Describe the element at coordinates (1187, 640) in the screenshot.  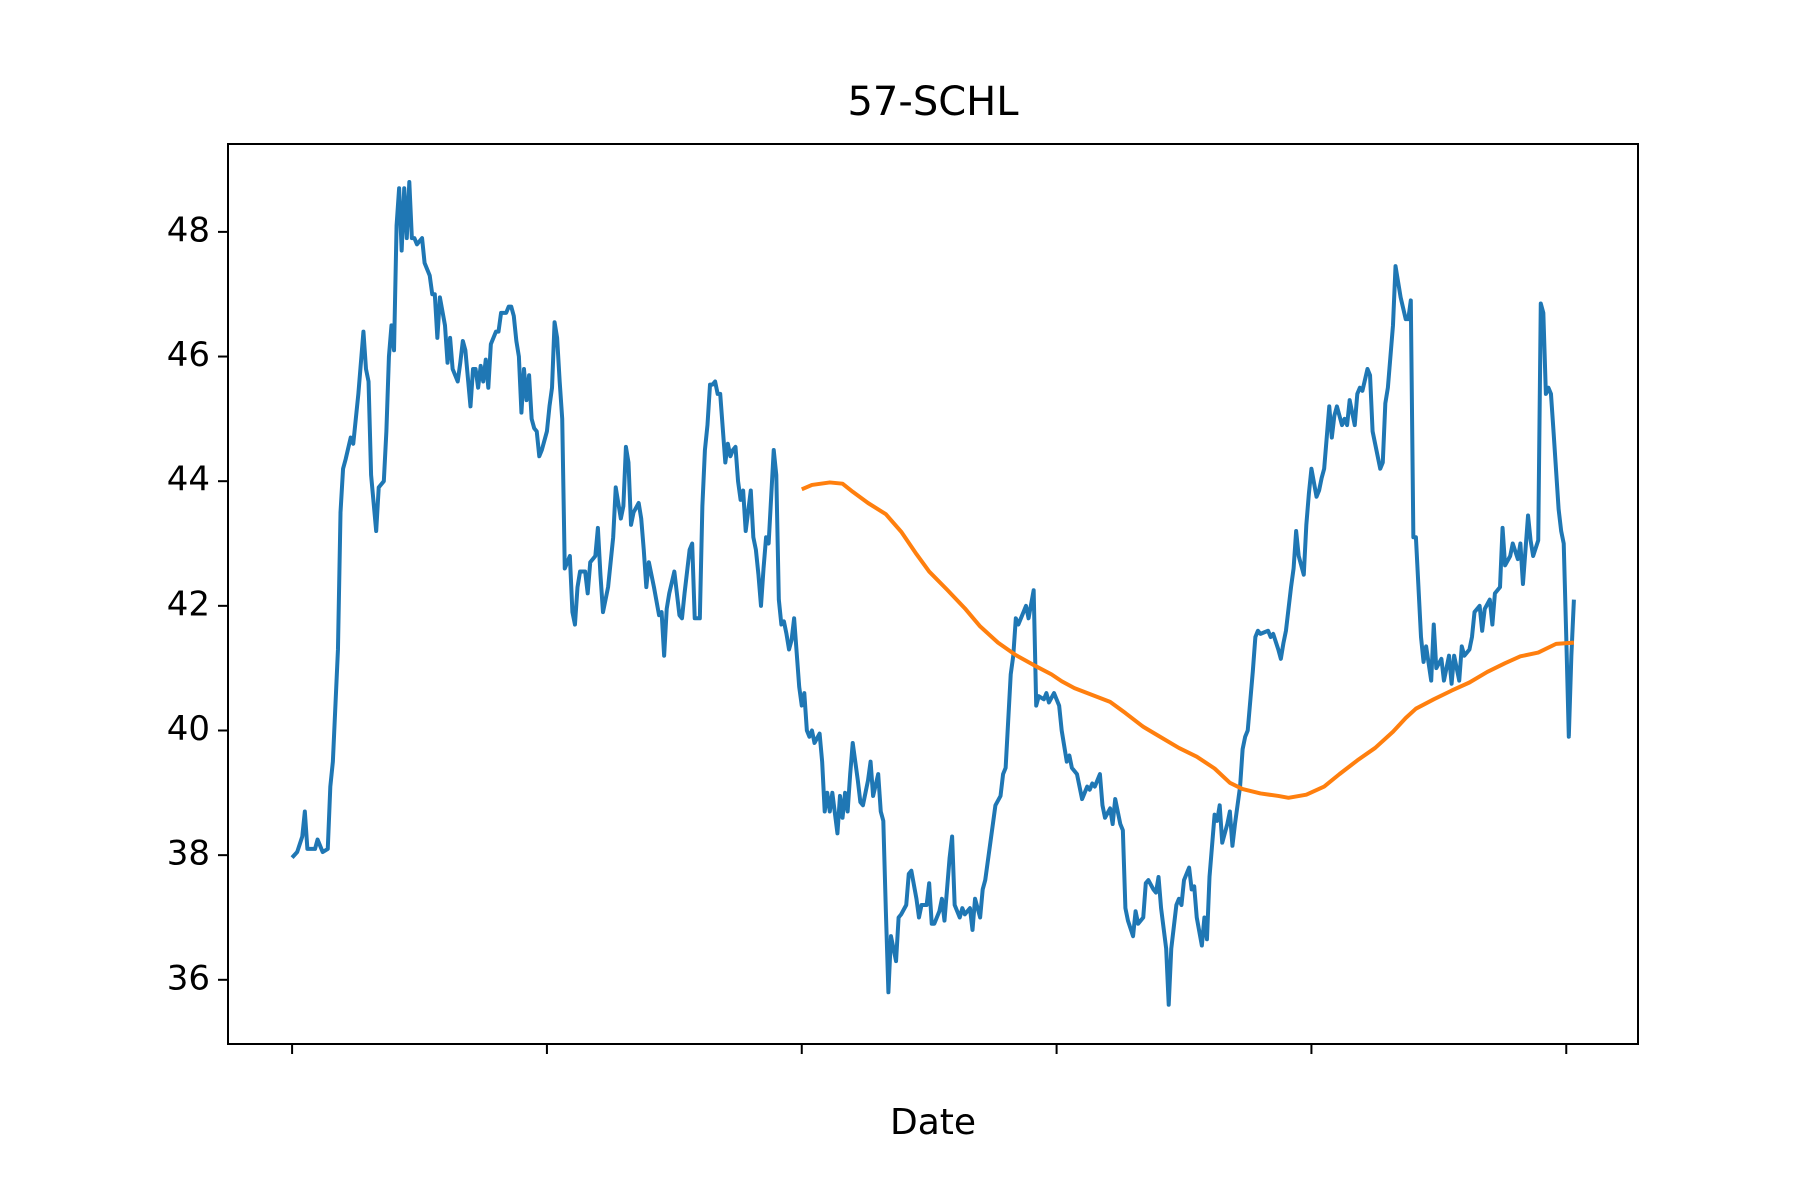
I see `line-series` at that location.